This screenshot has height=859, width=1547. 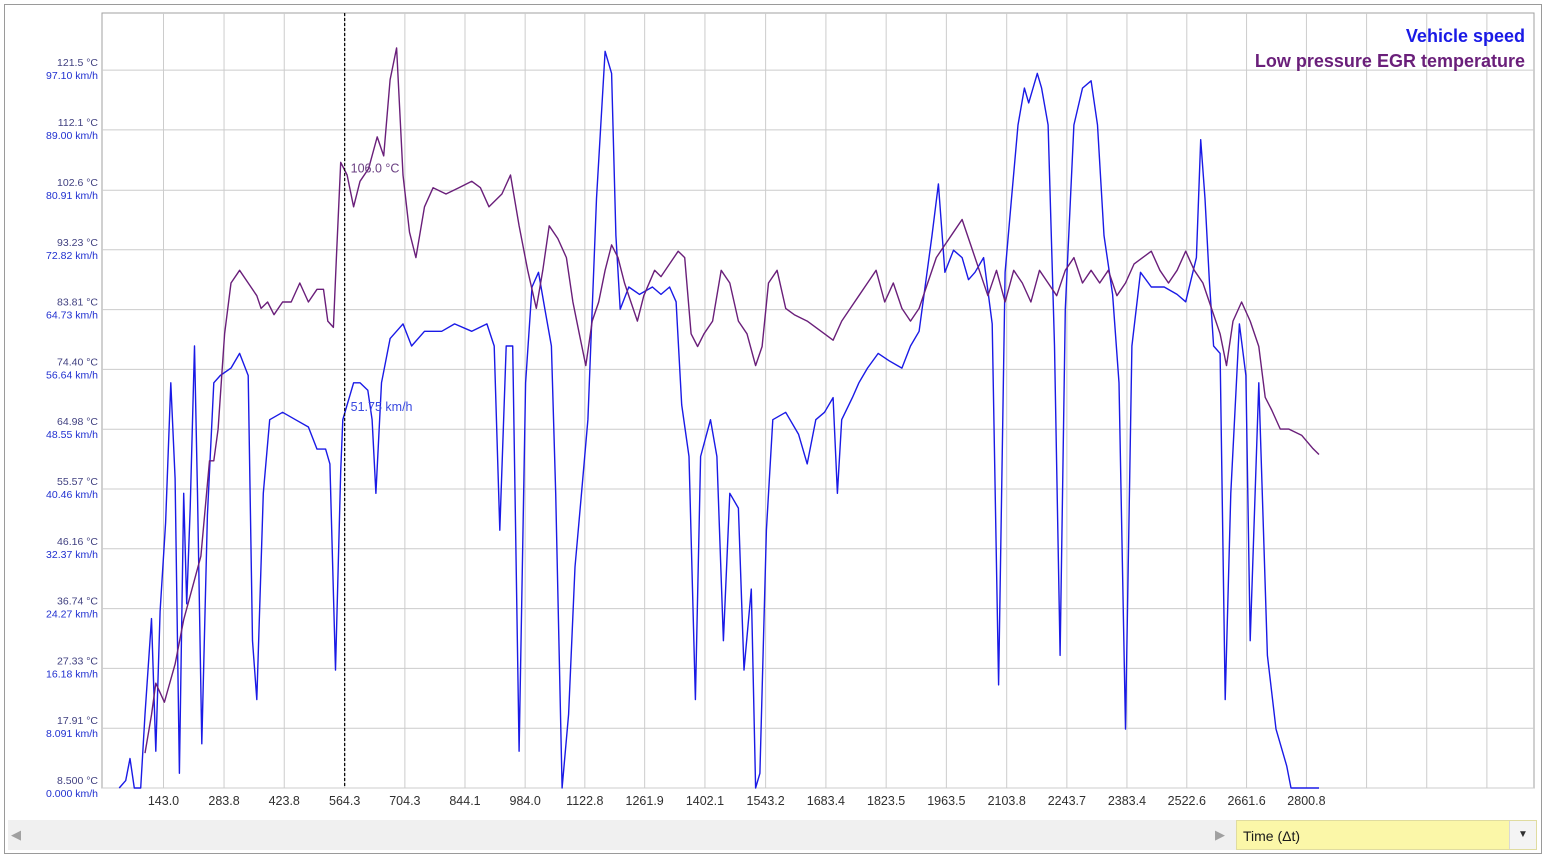 I want to click on x-tick-label: 1823.5, so click(x=886, y=801).